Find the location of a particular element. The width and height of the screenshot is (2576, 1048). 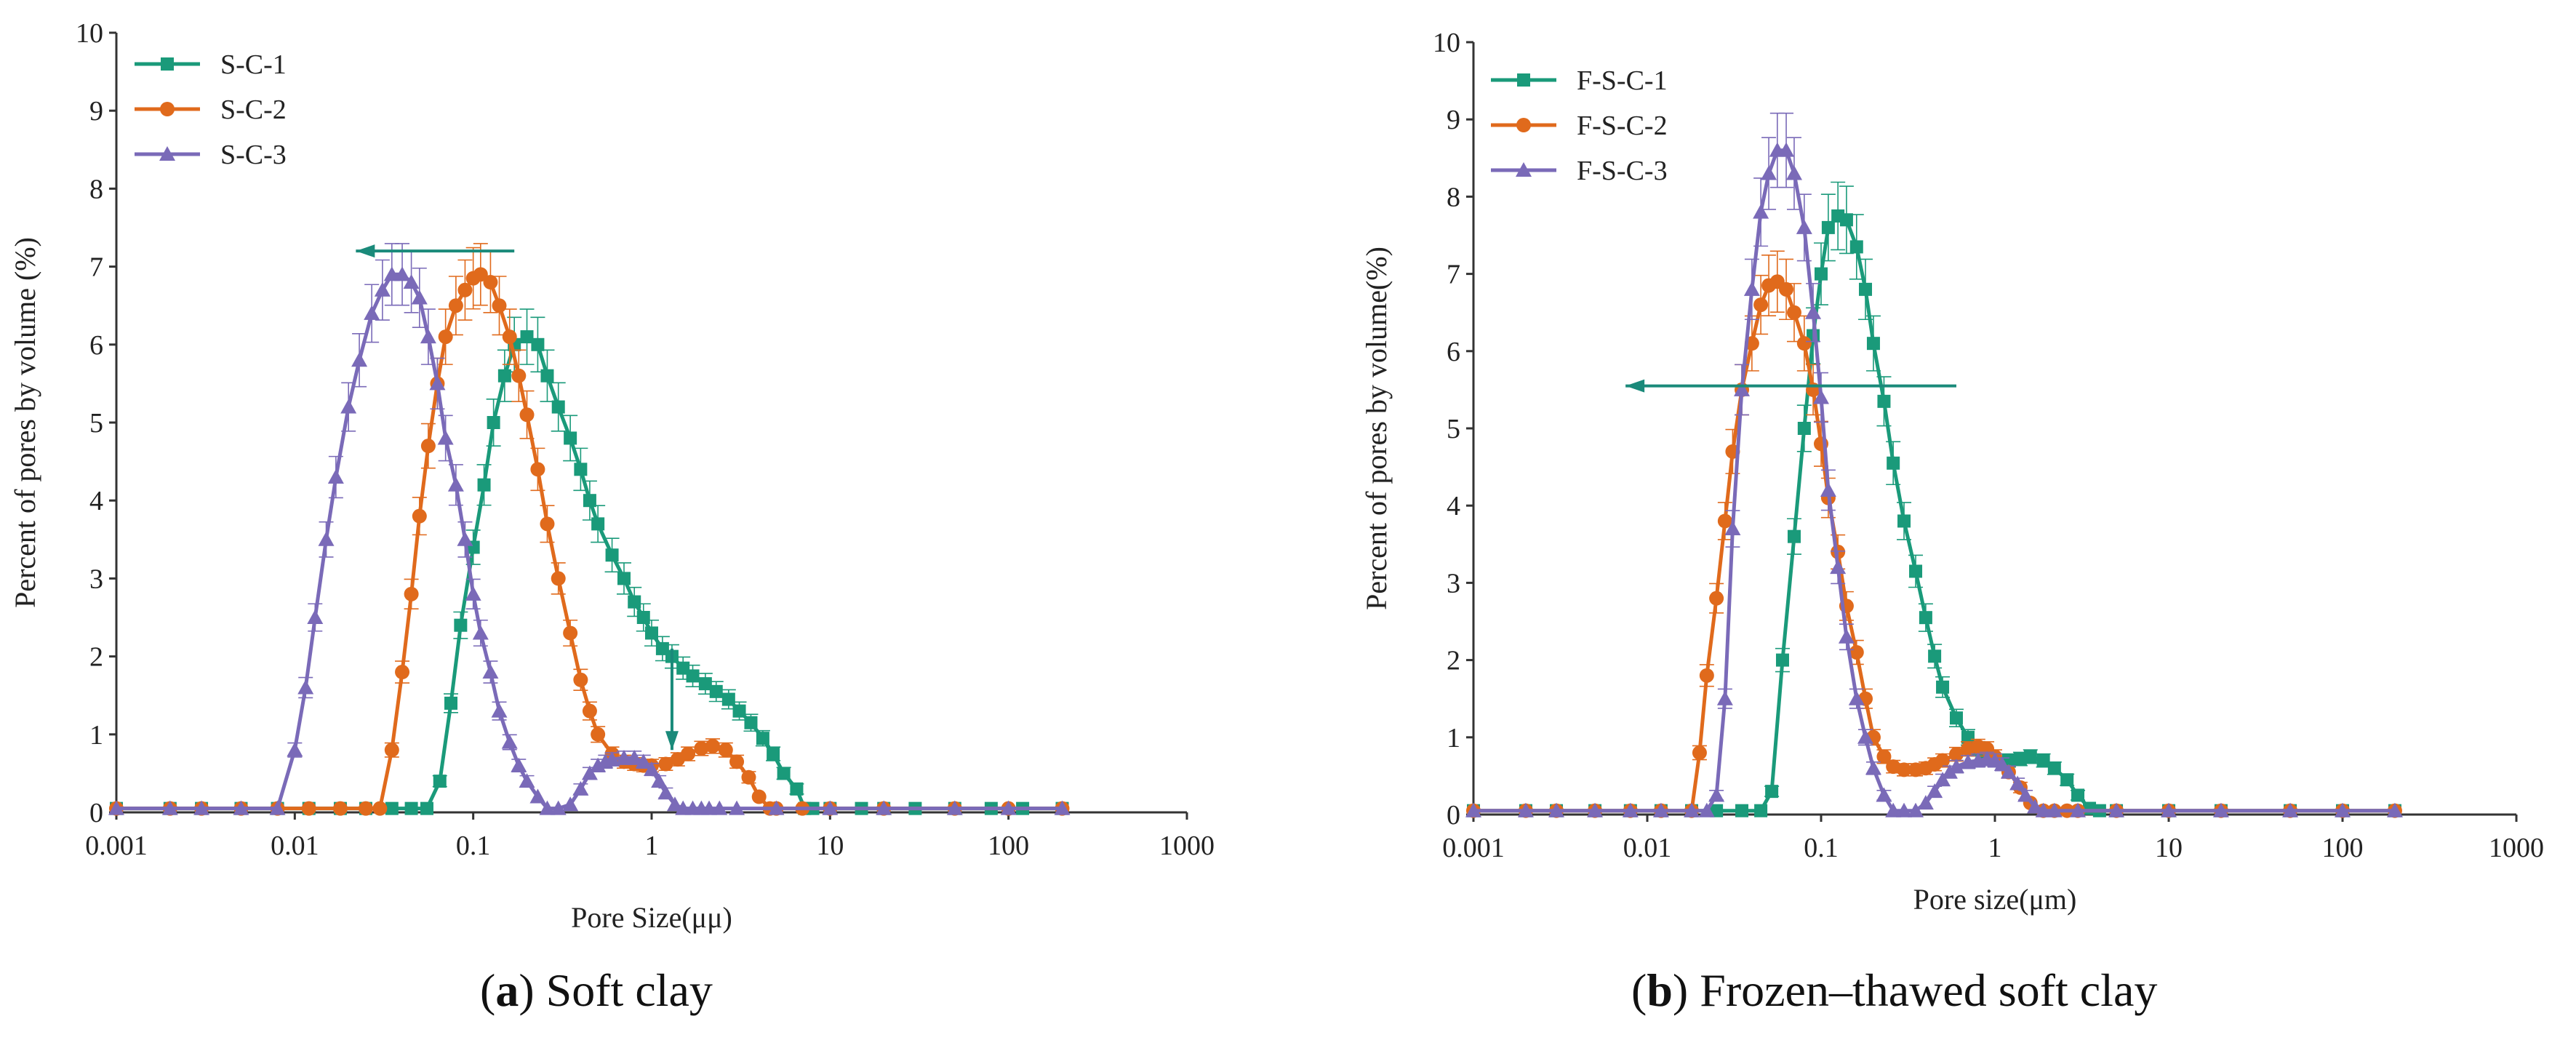

arrow-head is located at coordinates (365, 251).